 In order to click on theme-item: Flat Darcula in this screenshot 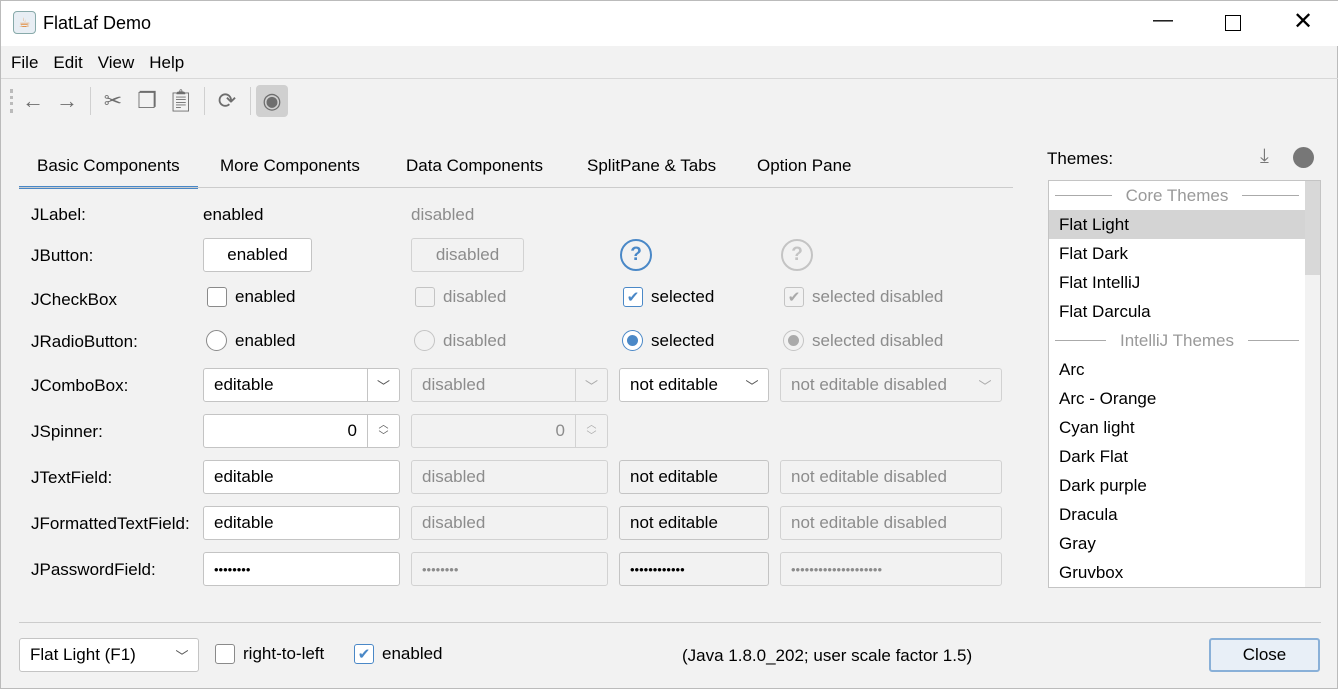, I will do `click(1105, 311)`.